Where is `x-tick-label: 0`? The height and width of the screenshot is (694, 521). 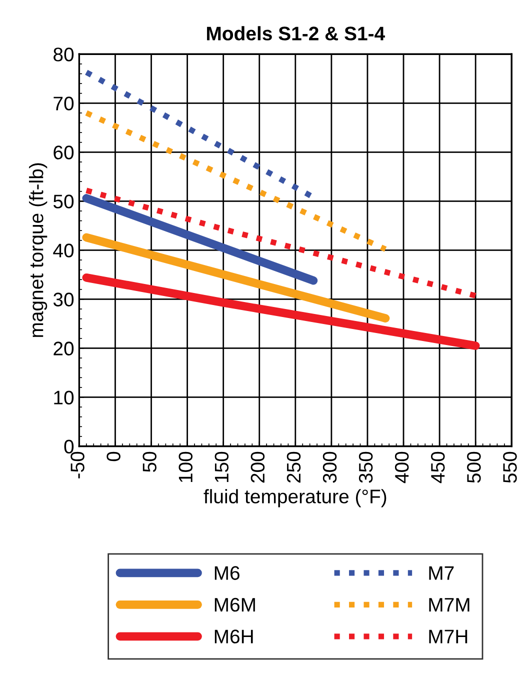
x-tick-label: 0 is located at coordinates (113, 457).